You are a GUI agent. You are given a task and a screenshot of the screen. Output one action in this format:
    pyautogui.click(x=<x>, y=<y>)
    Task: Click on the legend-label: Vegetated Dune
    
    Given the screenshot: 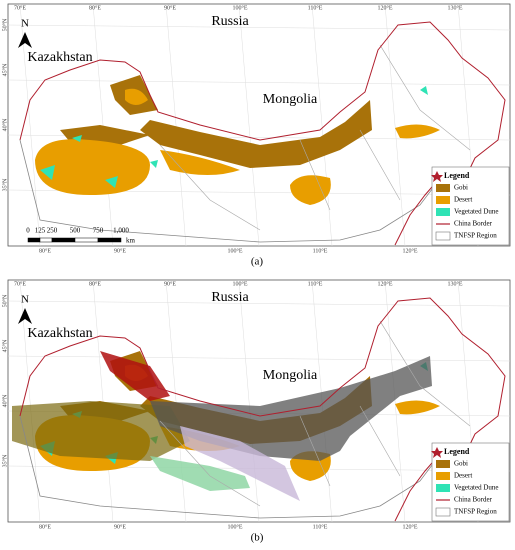 What is the action you would take?
    pyautogui.click(x=476, y=488)
    